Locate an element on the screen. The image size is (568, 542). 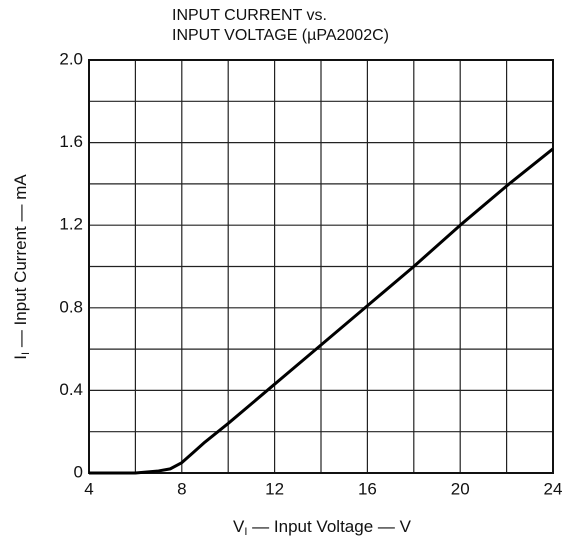
x-tick-label: 4 is located at coordinates (88, 488).